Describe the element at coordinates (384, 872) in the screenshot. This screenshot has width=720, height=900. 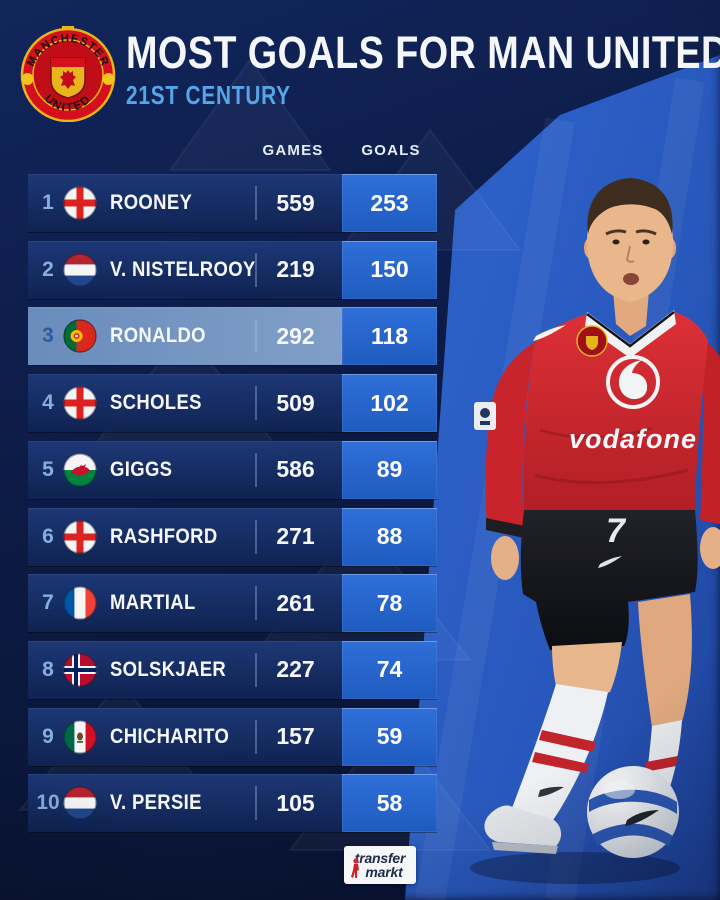
I see `brand-text-bottom: markt` at that location.